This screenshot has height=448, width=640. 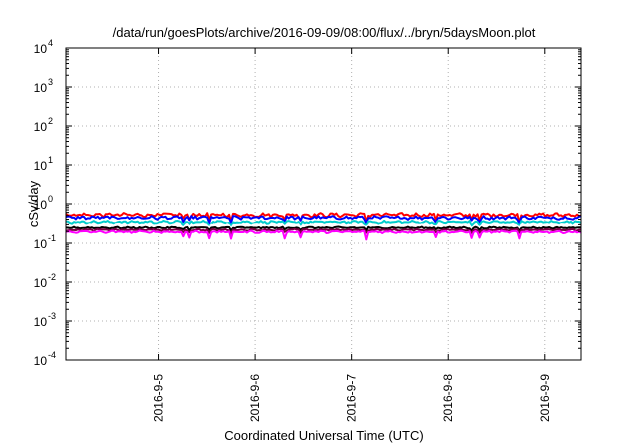 I want to click on y-tick-exponent: -4, so click(x=52, y=355).